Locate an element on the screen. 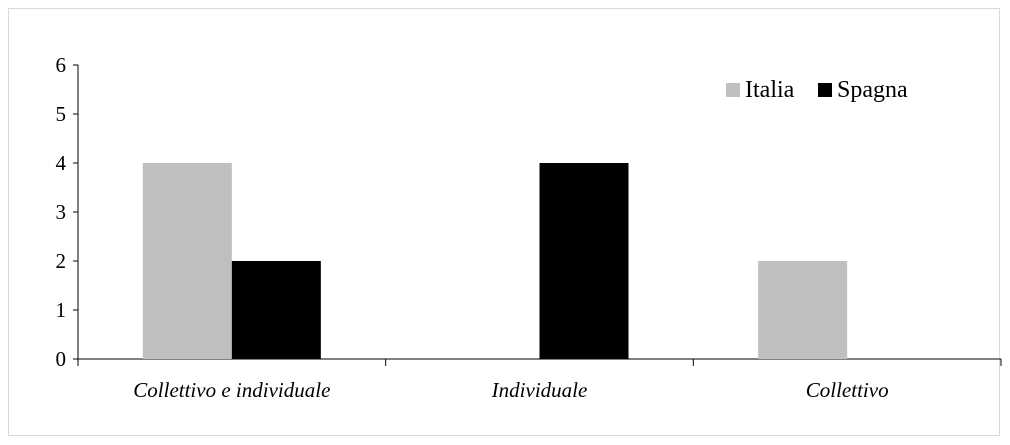 The width and height of the screenshot is (1010, 445). legend-label-spagna: Spagna is located at coordinates (872, 90).